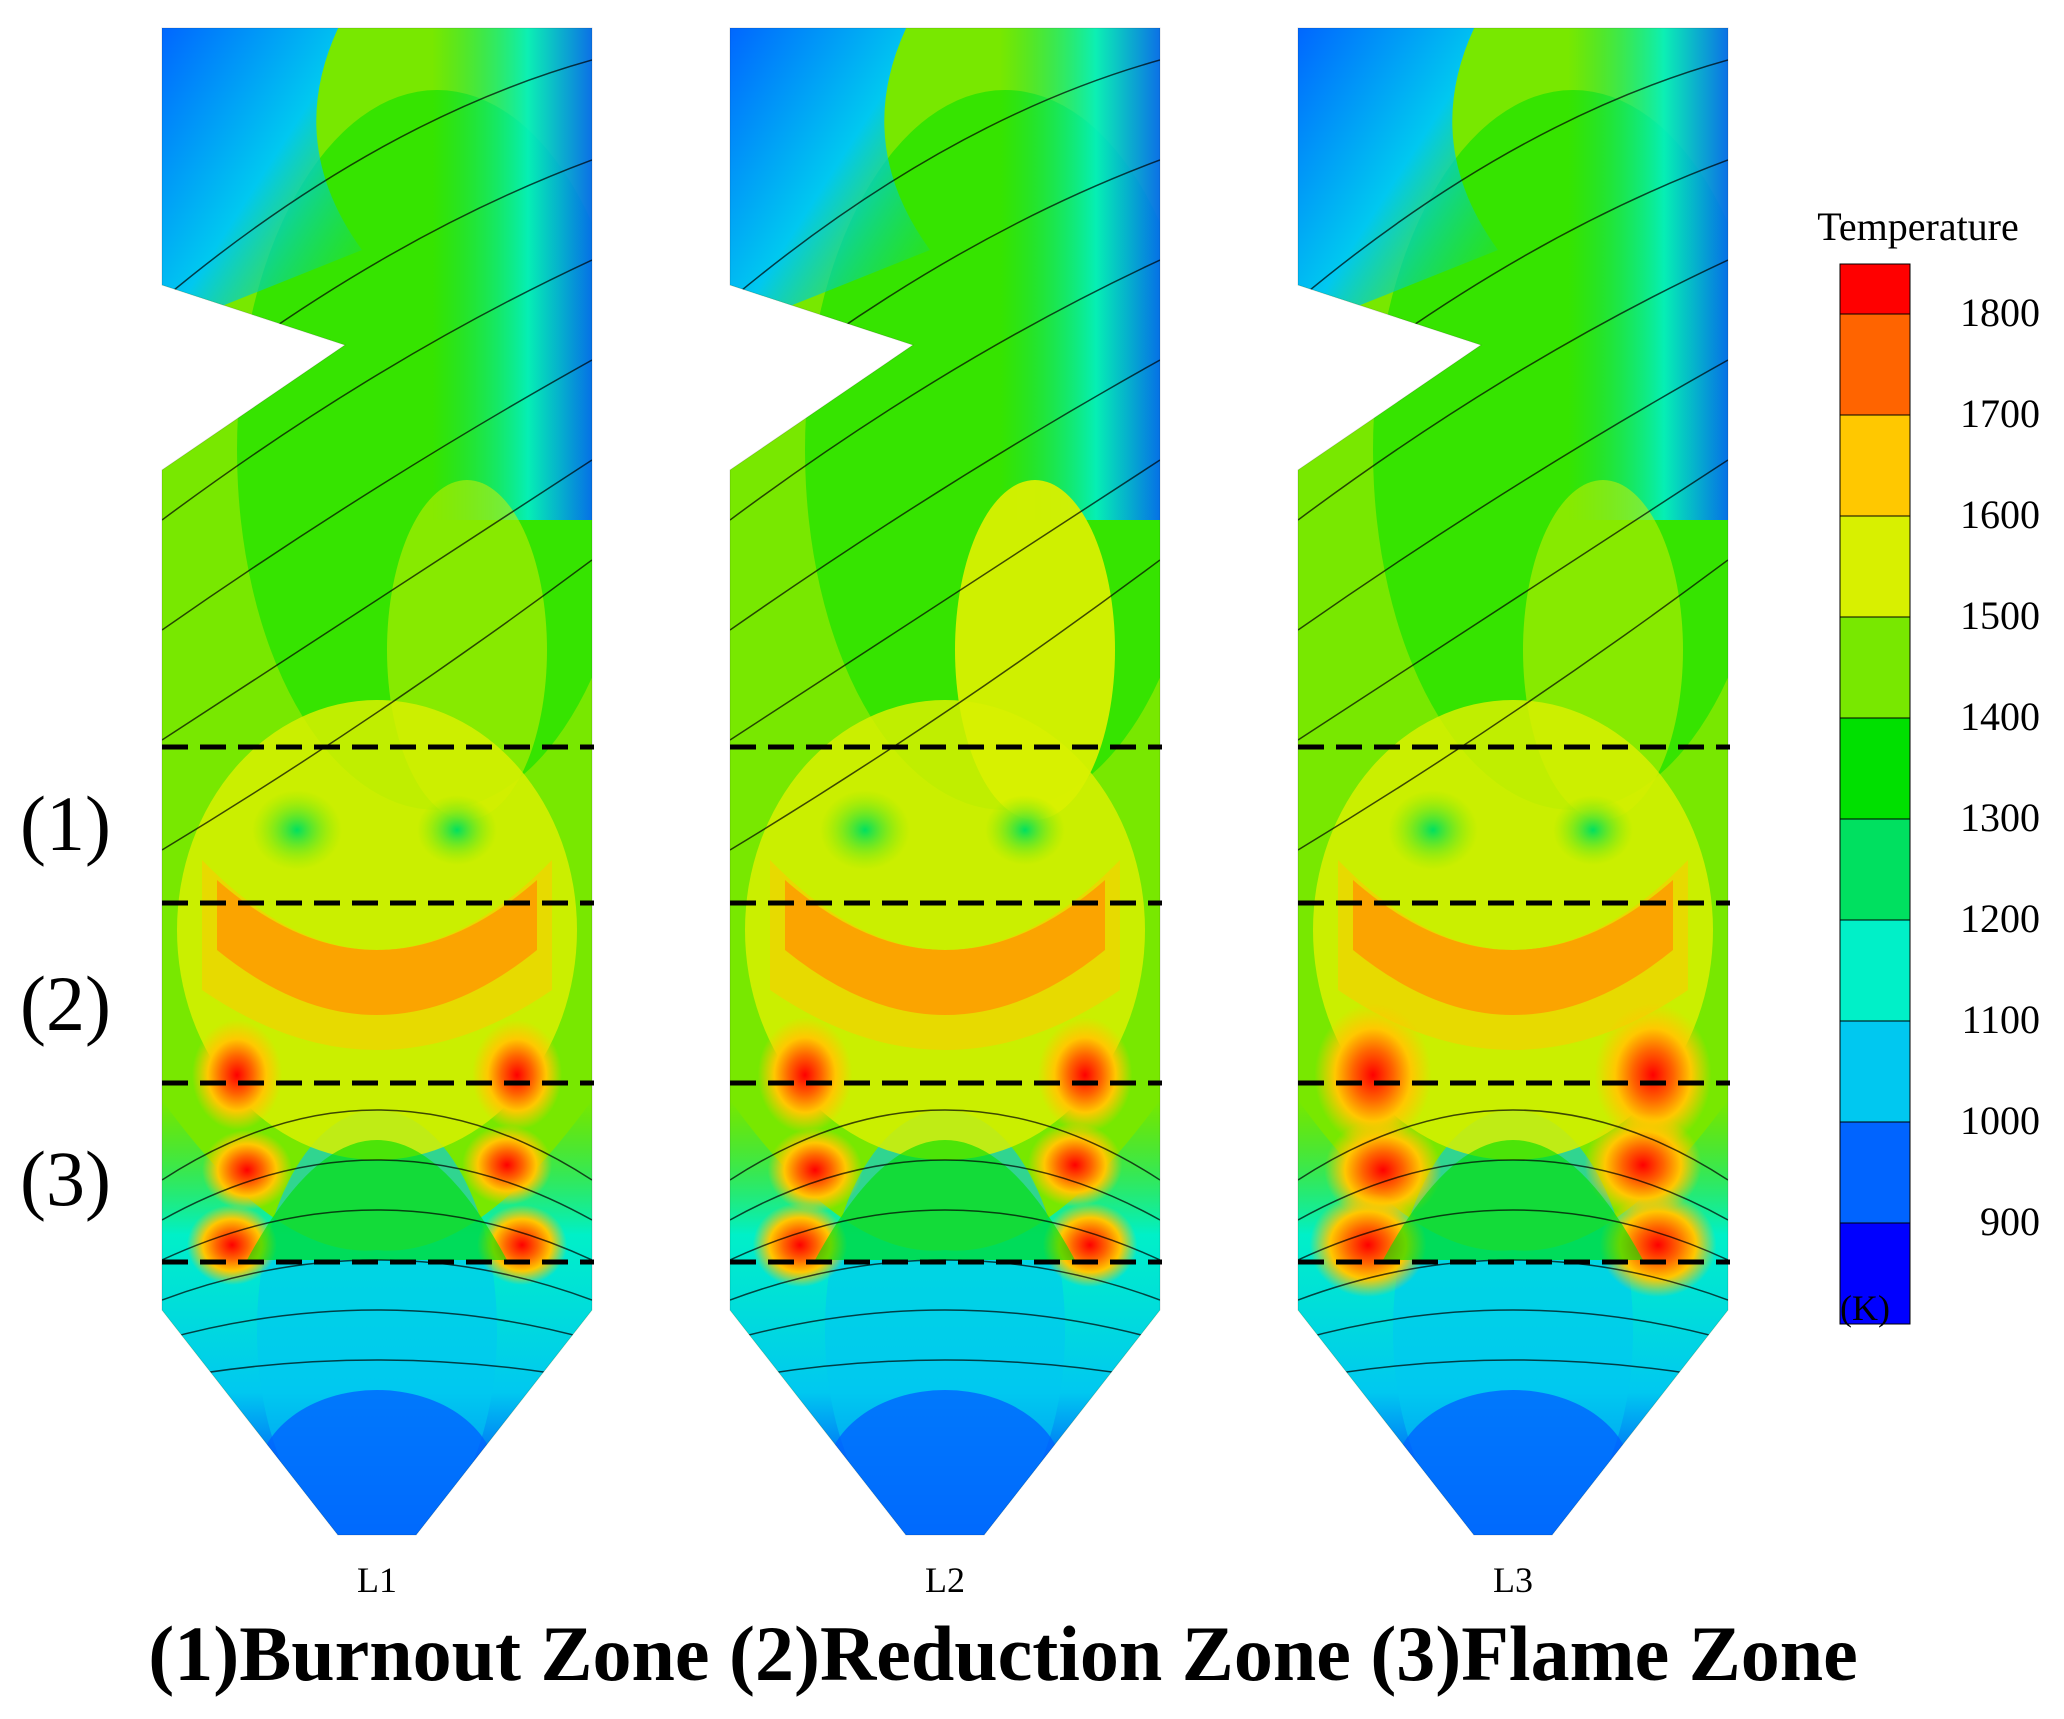 This screenshot has height=1719, width=2064. I want to click on panel-label-l3: L3, so click(1513, 1580).